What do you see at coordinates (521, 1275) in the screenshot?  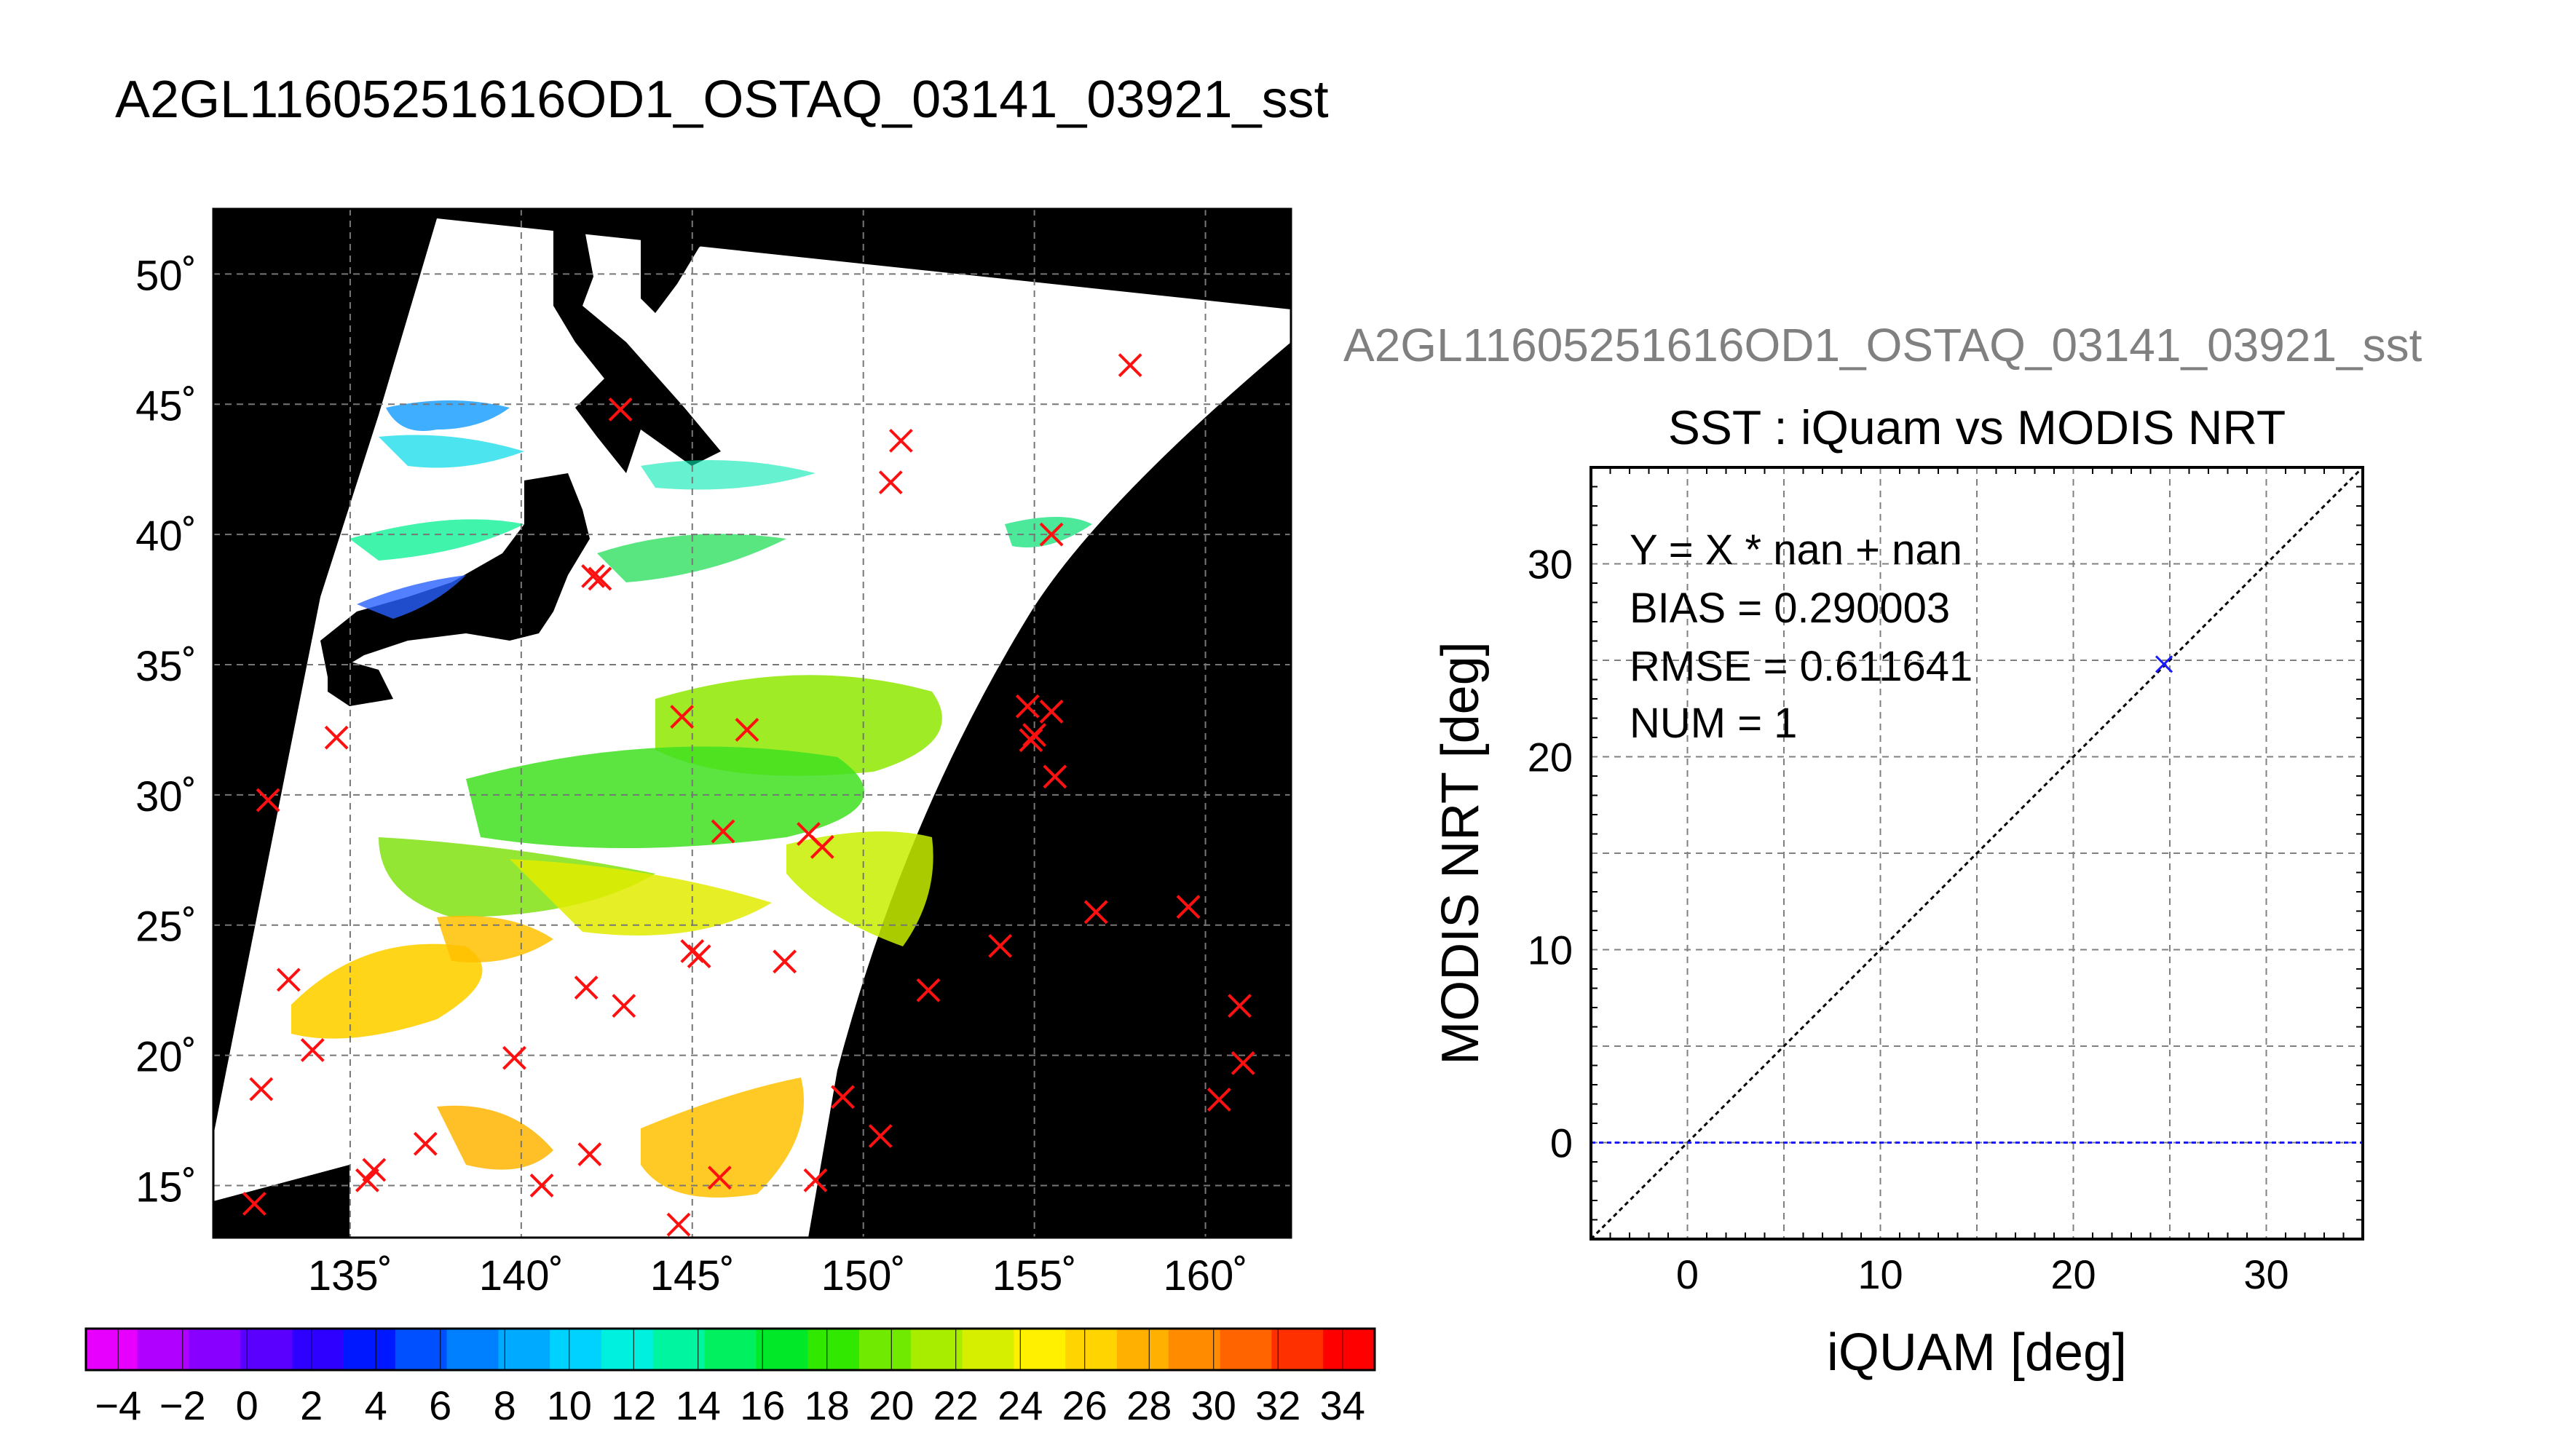 I see `map-lon-label: 140˚` at bounding box center [521, 1275].